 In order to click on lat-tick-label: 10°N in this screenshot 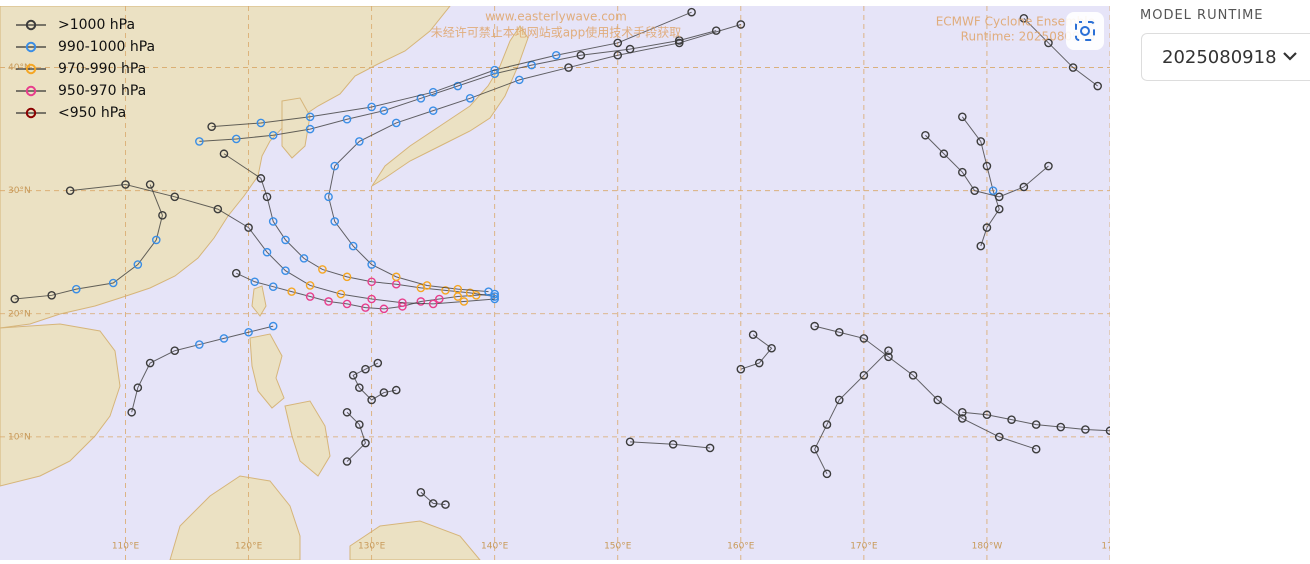, I will do `click(19, 437)`.